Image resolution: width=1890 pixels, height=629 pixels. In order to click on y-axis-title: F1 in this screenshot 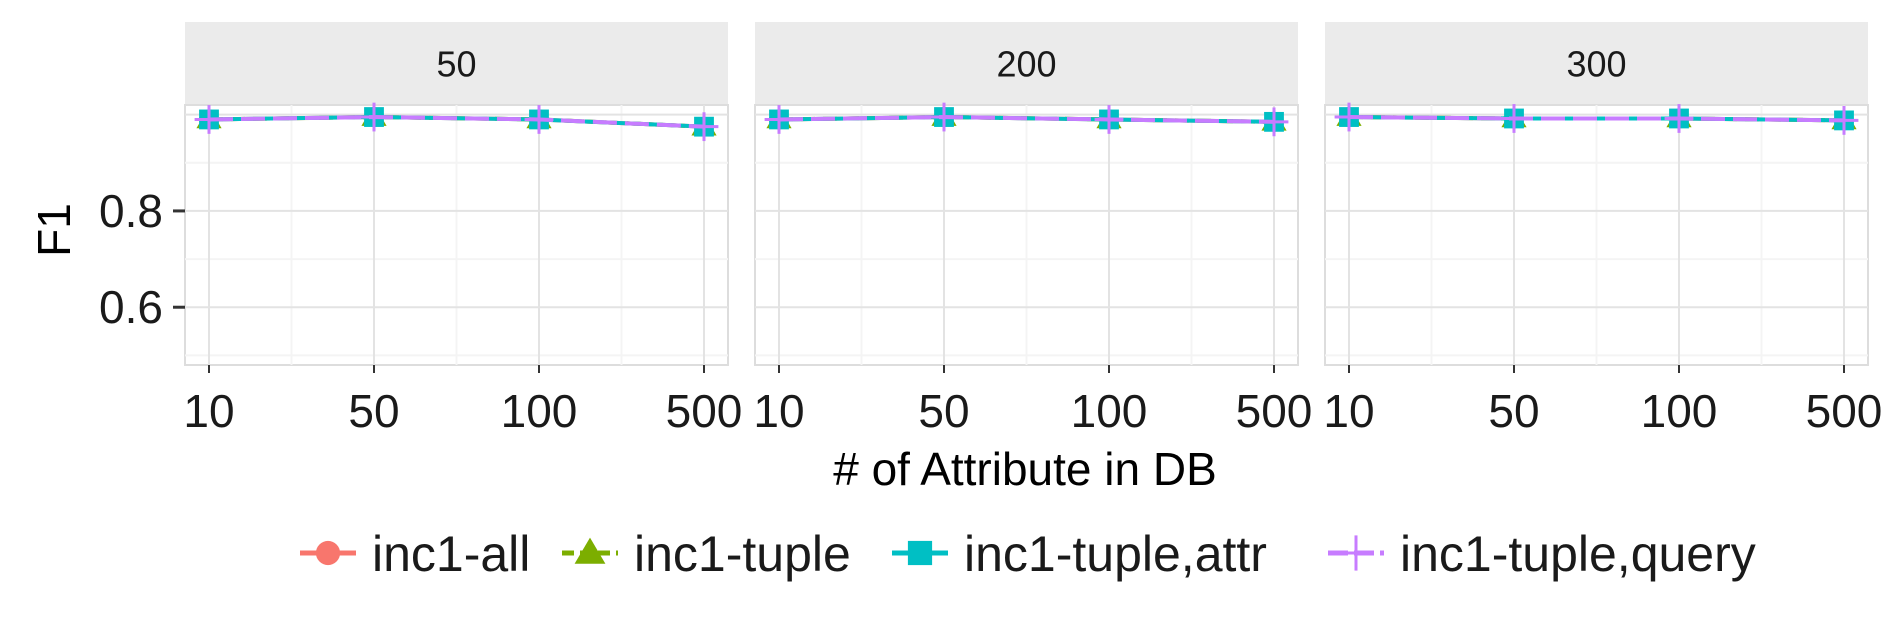, I will do `click(54, 230)`.